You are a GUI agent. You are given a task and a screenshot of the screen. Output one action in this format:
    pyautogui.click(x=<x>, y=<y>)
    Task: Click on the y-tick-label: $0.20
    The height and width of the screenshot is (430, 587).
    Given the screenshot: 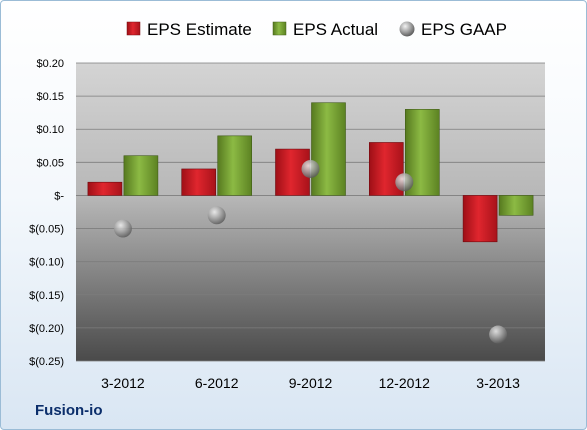 What is the action you would take?
    pyautogui.click(x=50, y=64)
    